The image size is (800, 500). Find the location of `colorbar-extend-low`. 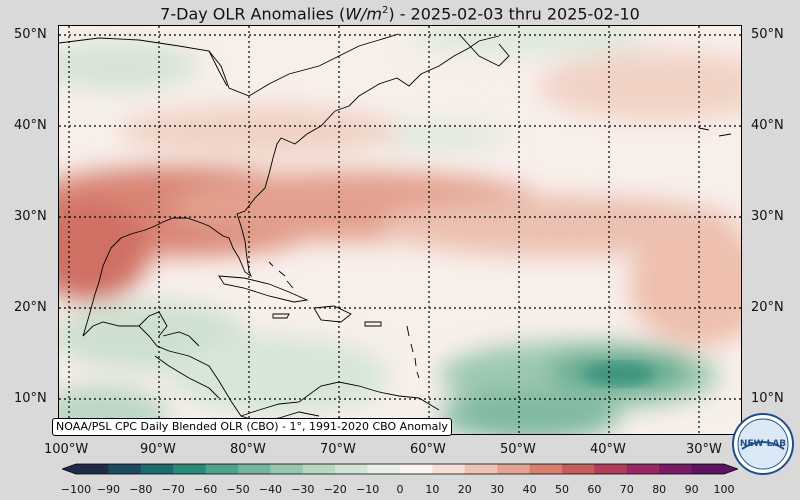

colorbar-extend-low is located at coordinates (69, 469).